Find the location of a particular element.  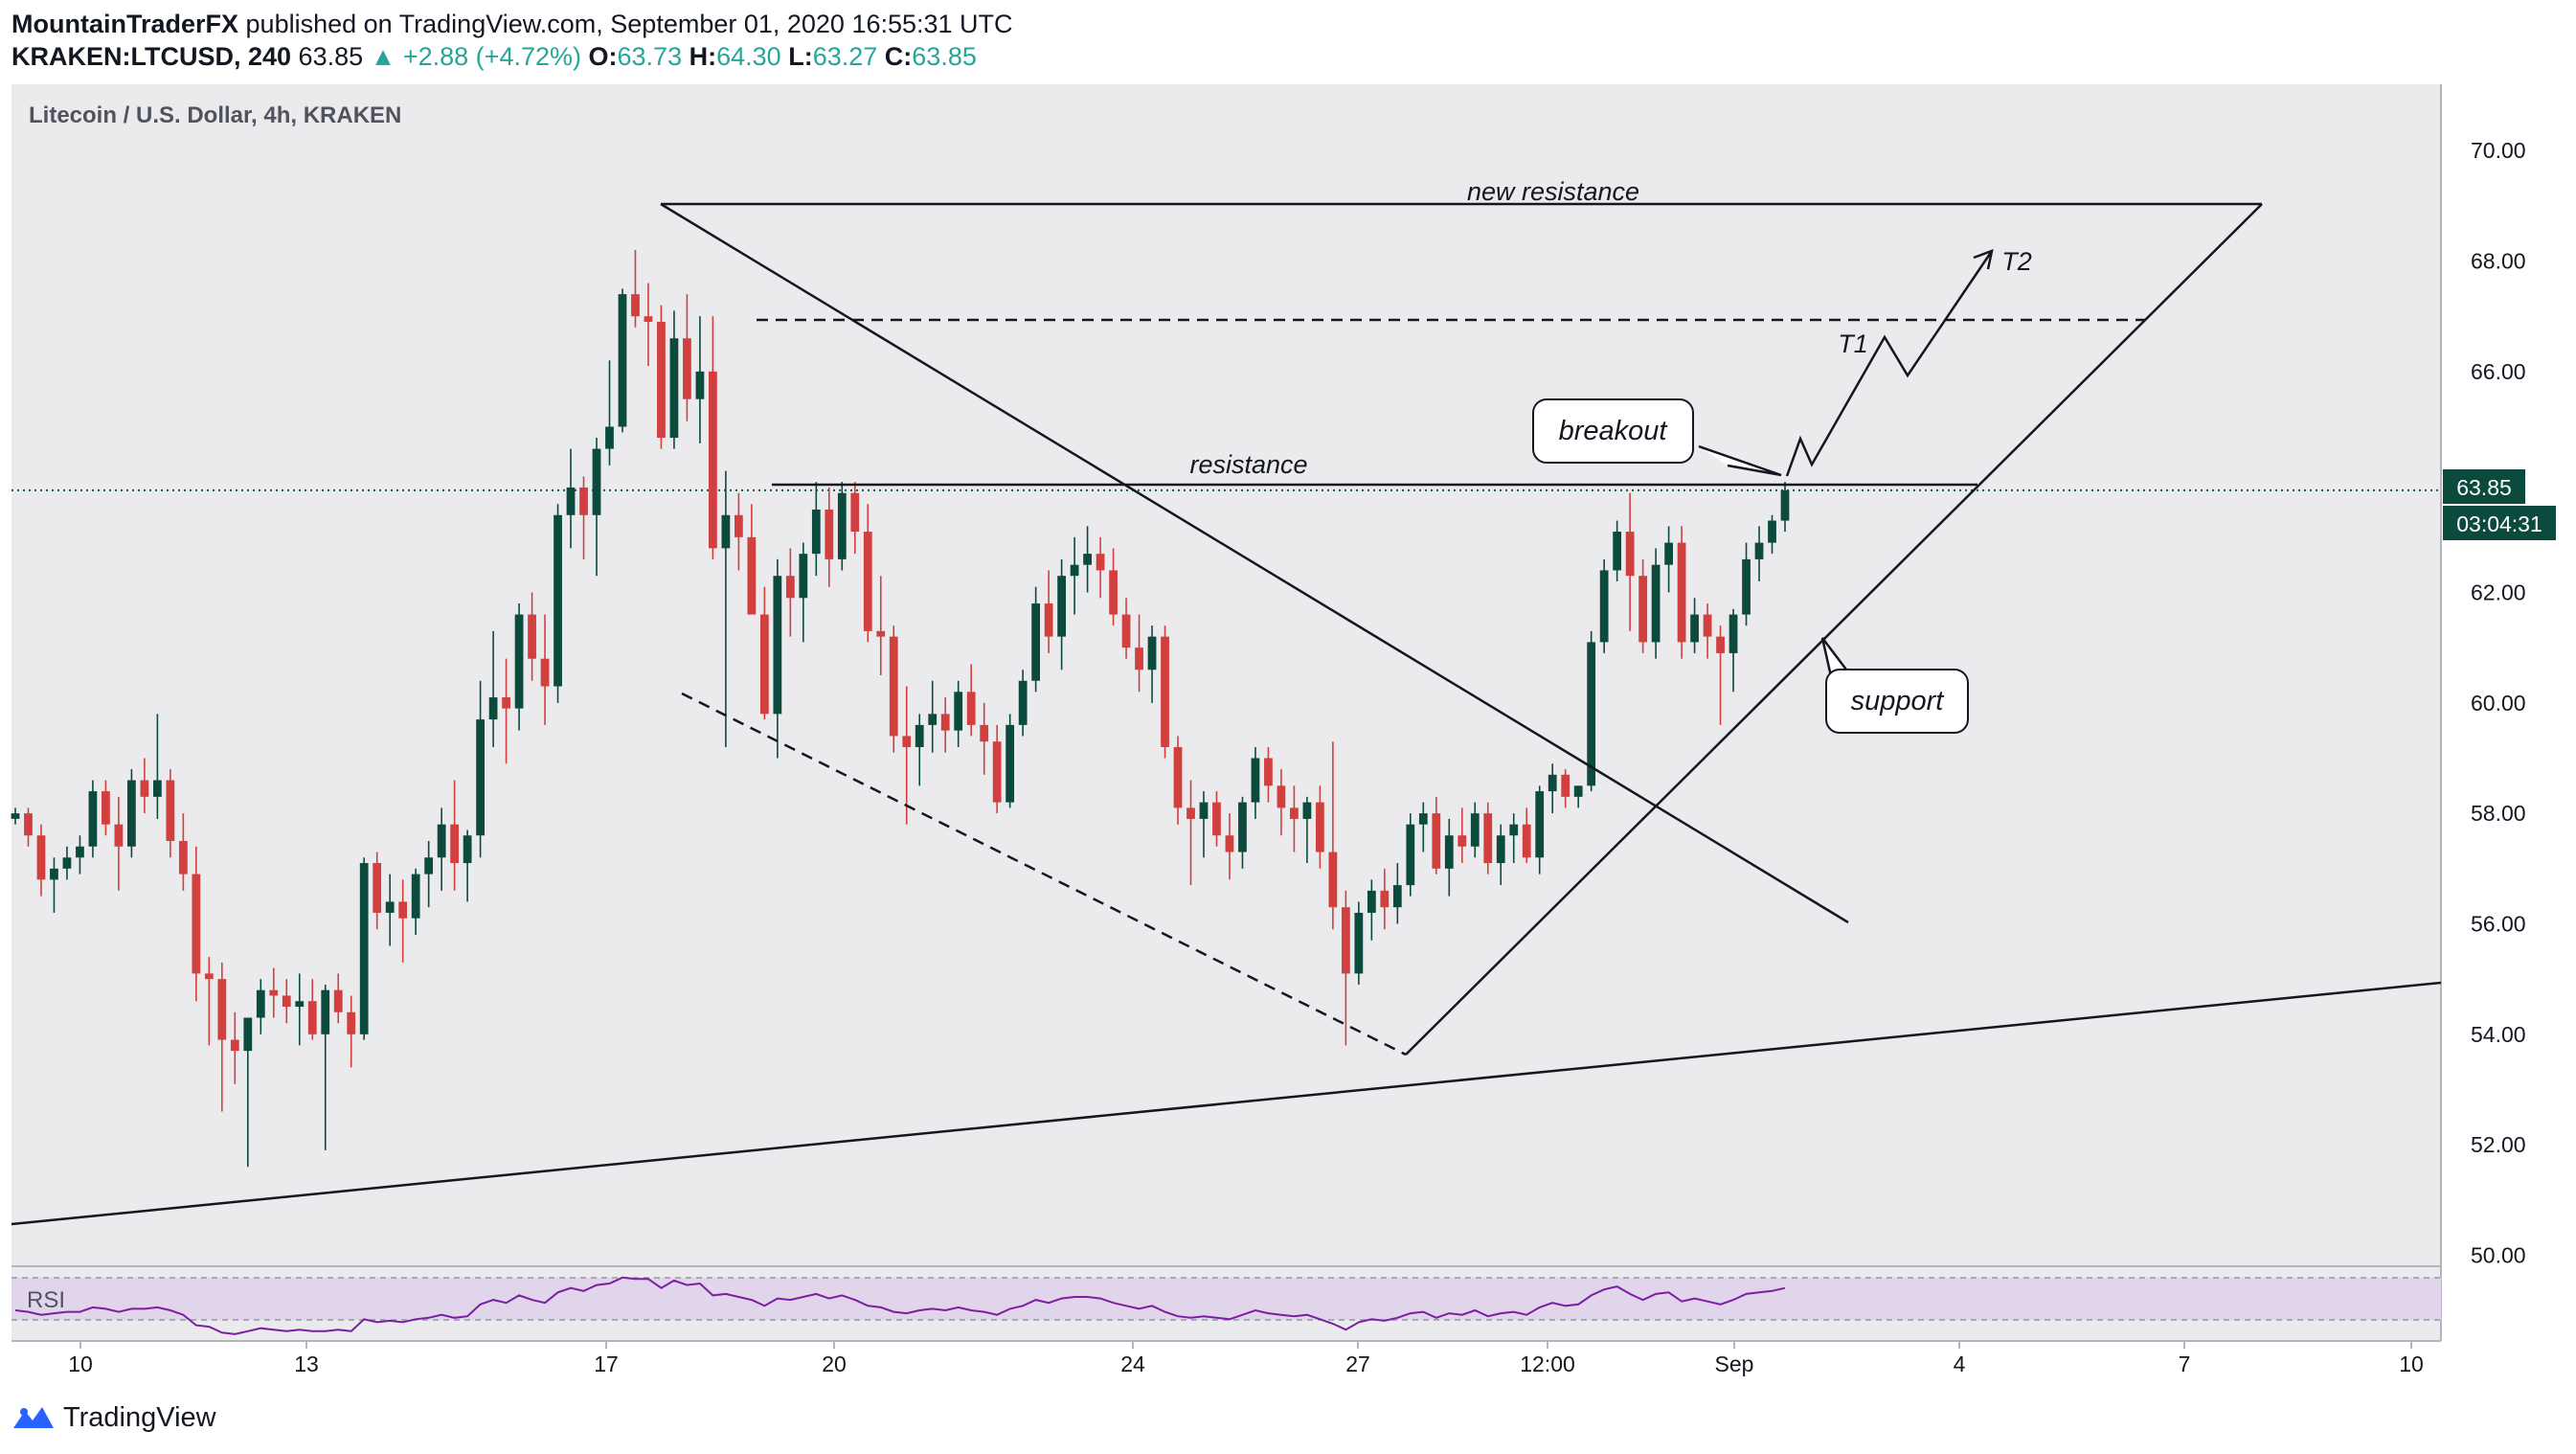

time-axis: 10 13 17 20 24 27 12:00 Sep 4 7 10 is located at coordinates (1246, 1358).